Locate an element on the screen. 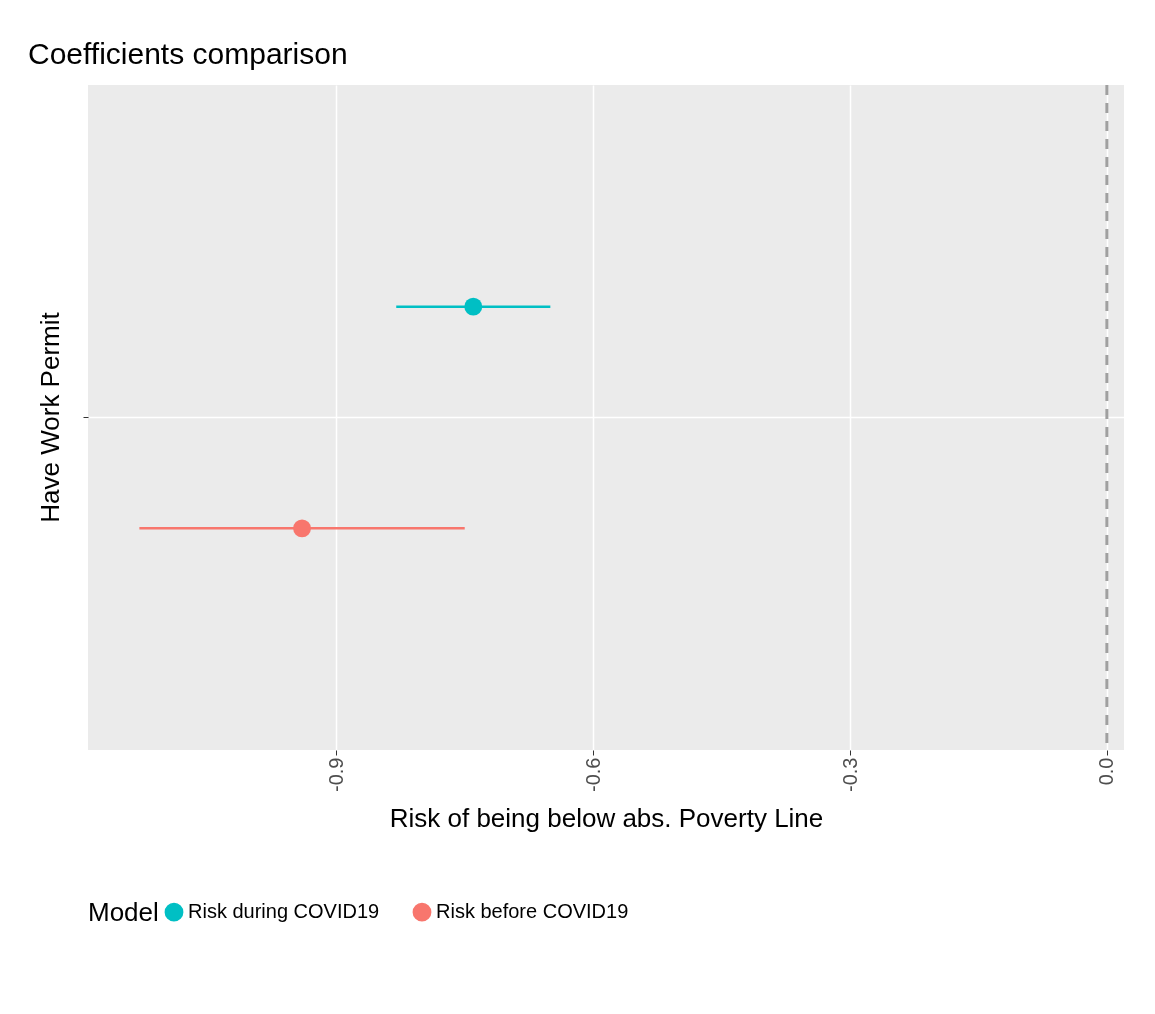 The width and height of the screenshot is (1155, 1014). x-tick-label: -0.6 is located at coordinates (592, 774).